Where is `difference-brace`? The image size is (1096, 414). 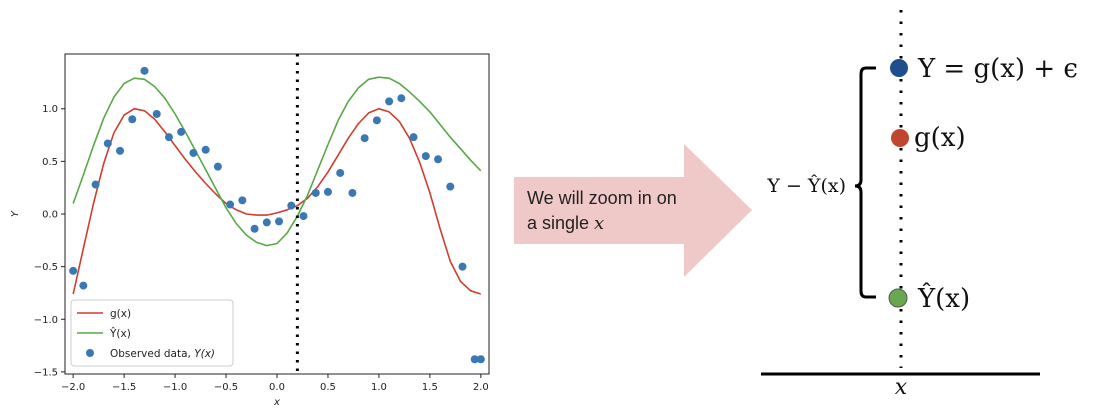
difference-brace is located at coordinates (865, 182).